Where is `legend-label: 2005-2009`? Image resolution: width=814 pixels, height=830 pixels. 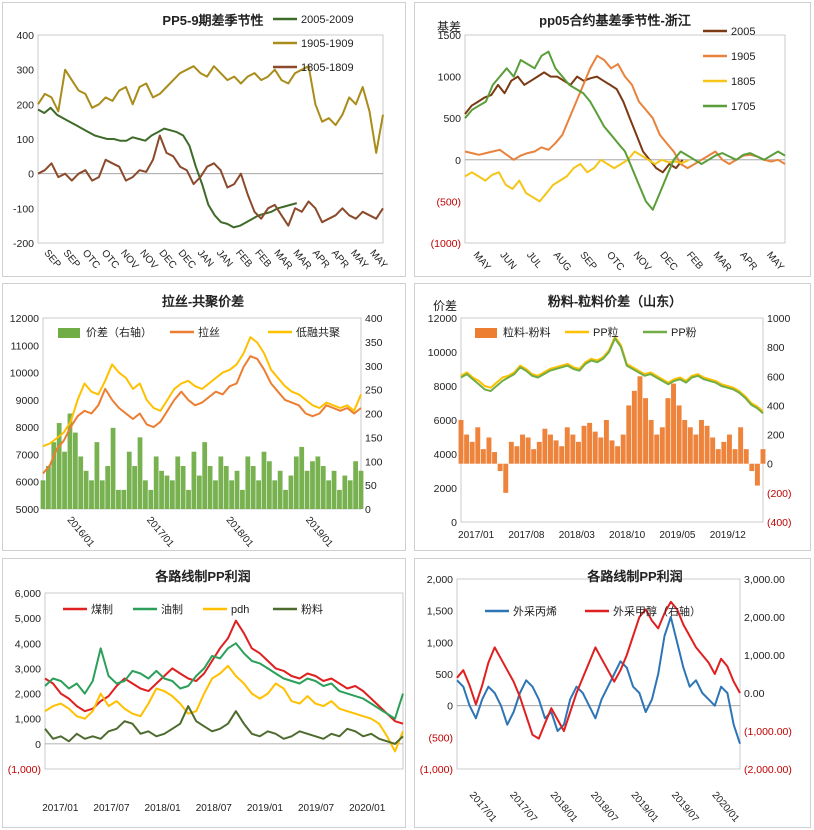
legend-label: 2005-2009 is located at coordinates (327, 20).